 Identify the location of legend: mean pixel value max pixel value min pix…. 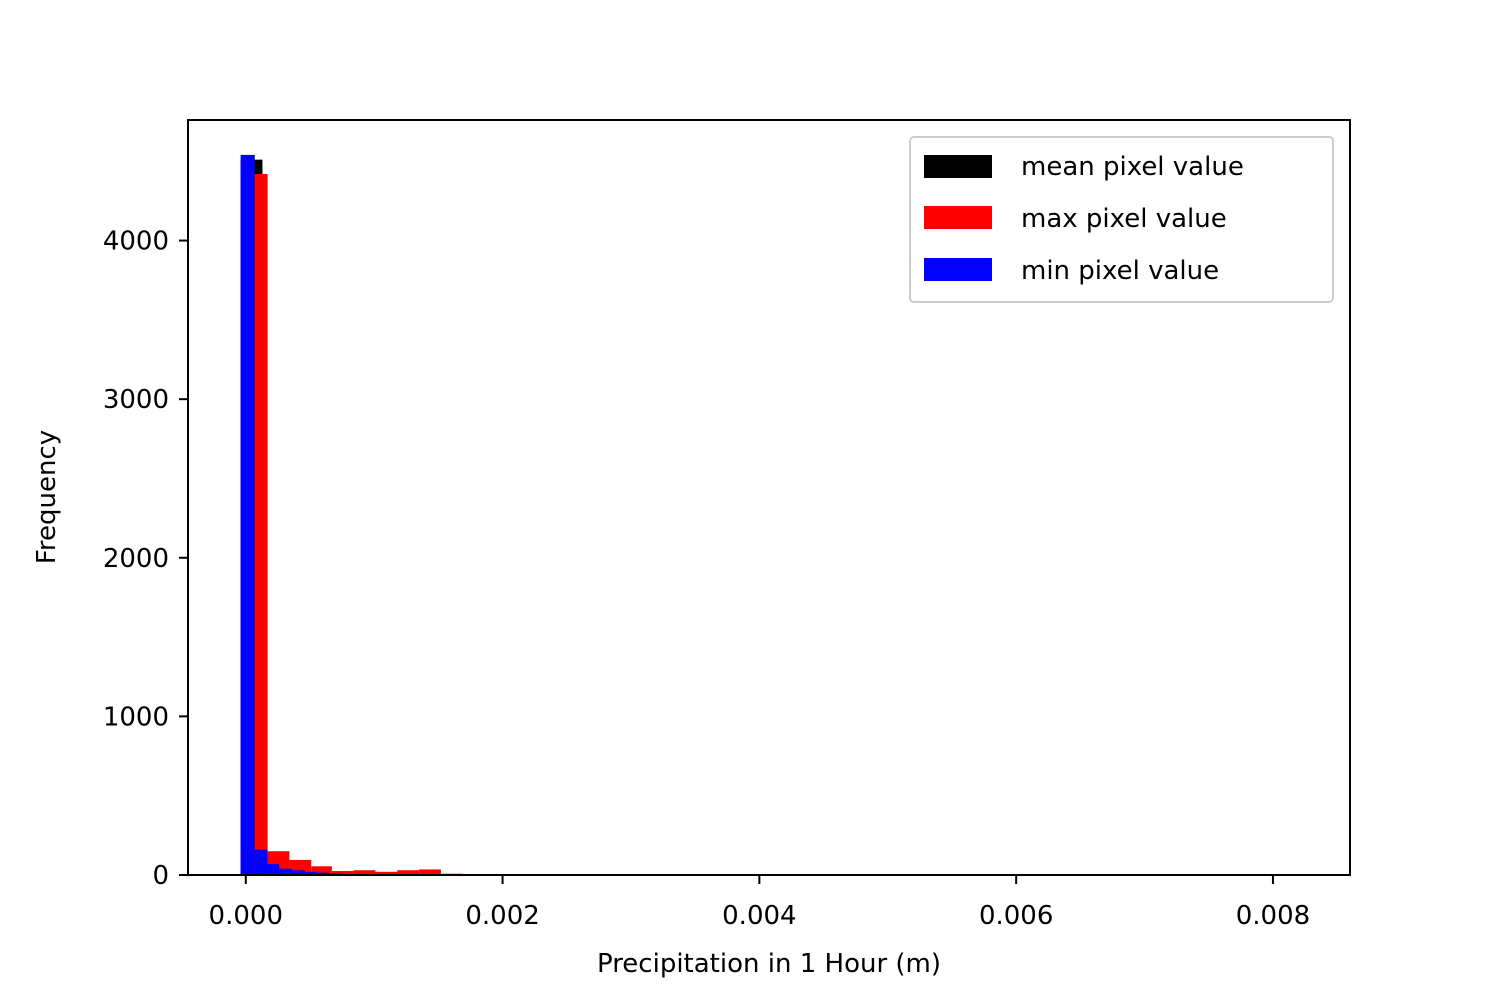
(1121, 219).